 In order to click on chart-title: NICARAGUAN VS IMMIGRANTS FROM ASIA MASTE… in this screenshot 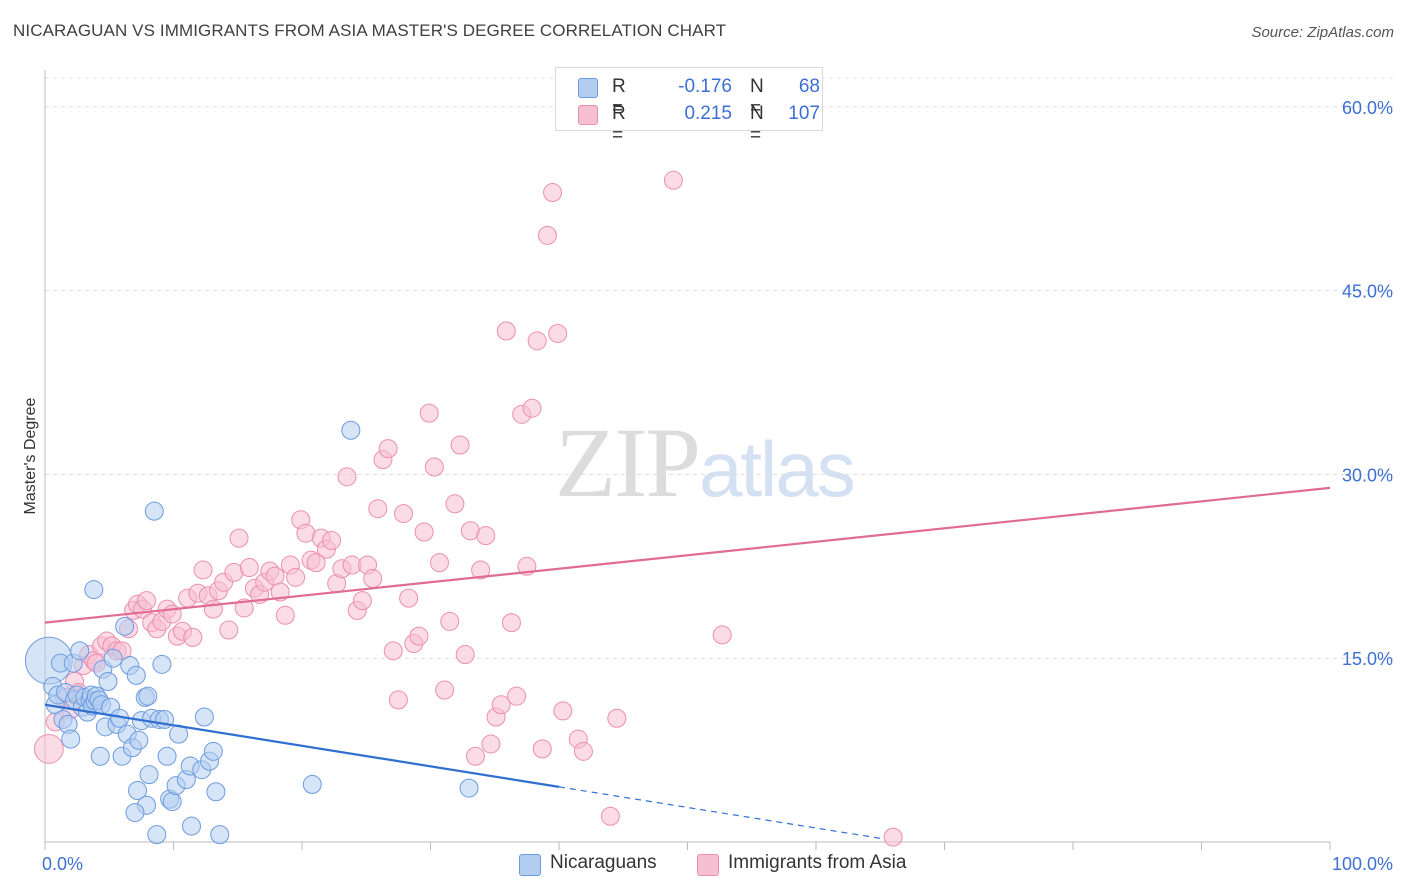, I will do `click(370, 30)`.